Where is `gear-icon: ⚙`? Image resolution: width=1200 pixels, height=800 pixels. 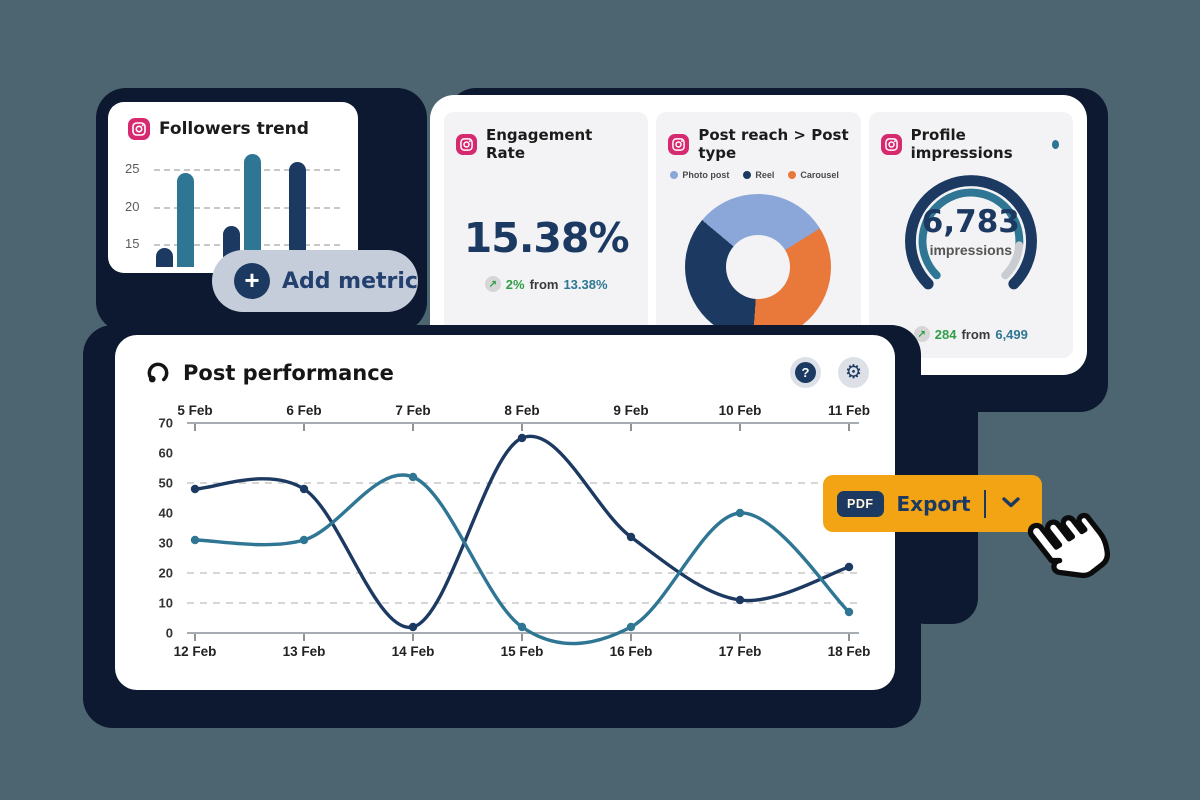 gear-icon: ⚙ is located at coordinates (853, 372).